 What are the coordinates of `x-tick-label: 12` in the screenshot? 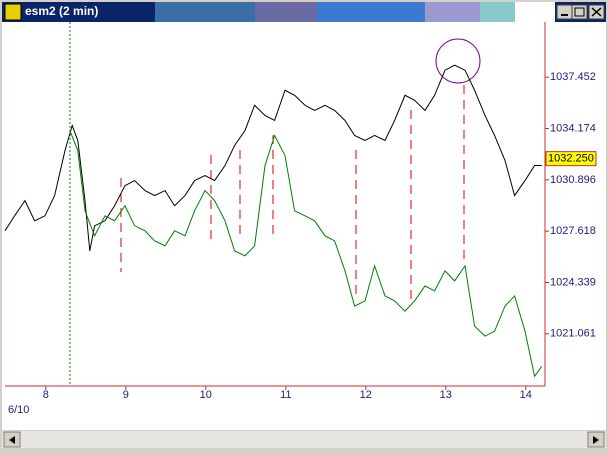 It's located at (366, 395).